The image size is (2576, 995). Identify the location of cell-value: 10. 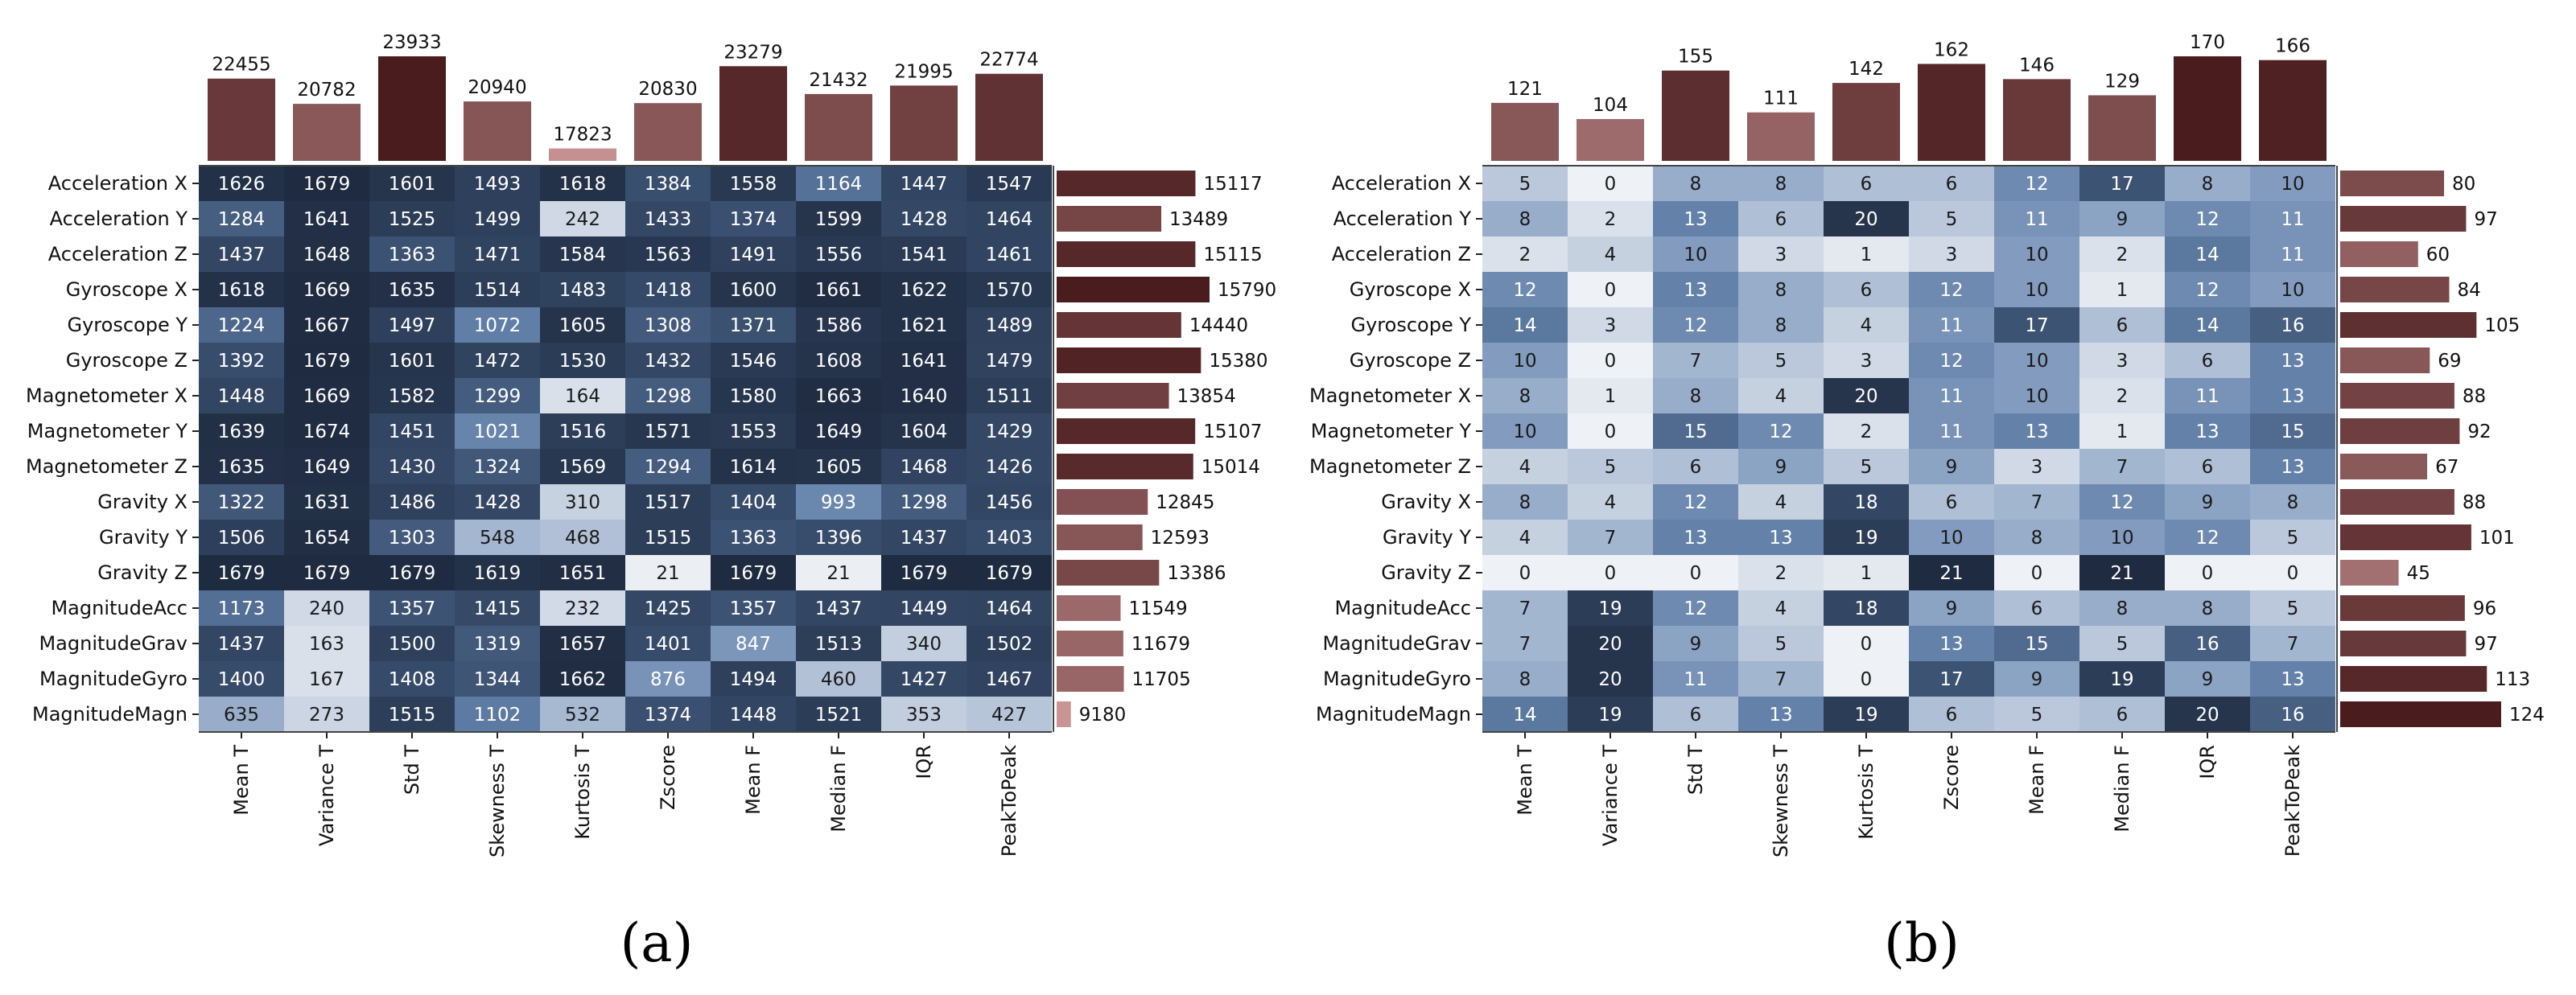
(1524, 431).